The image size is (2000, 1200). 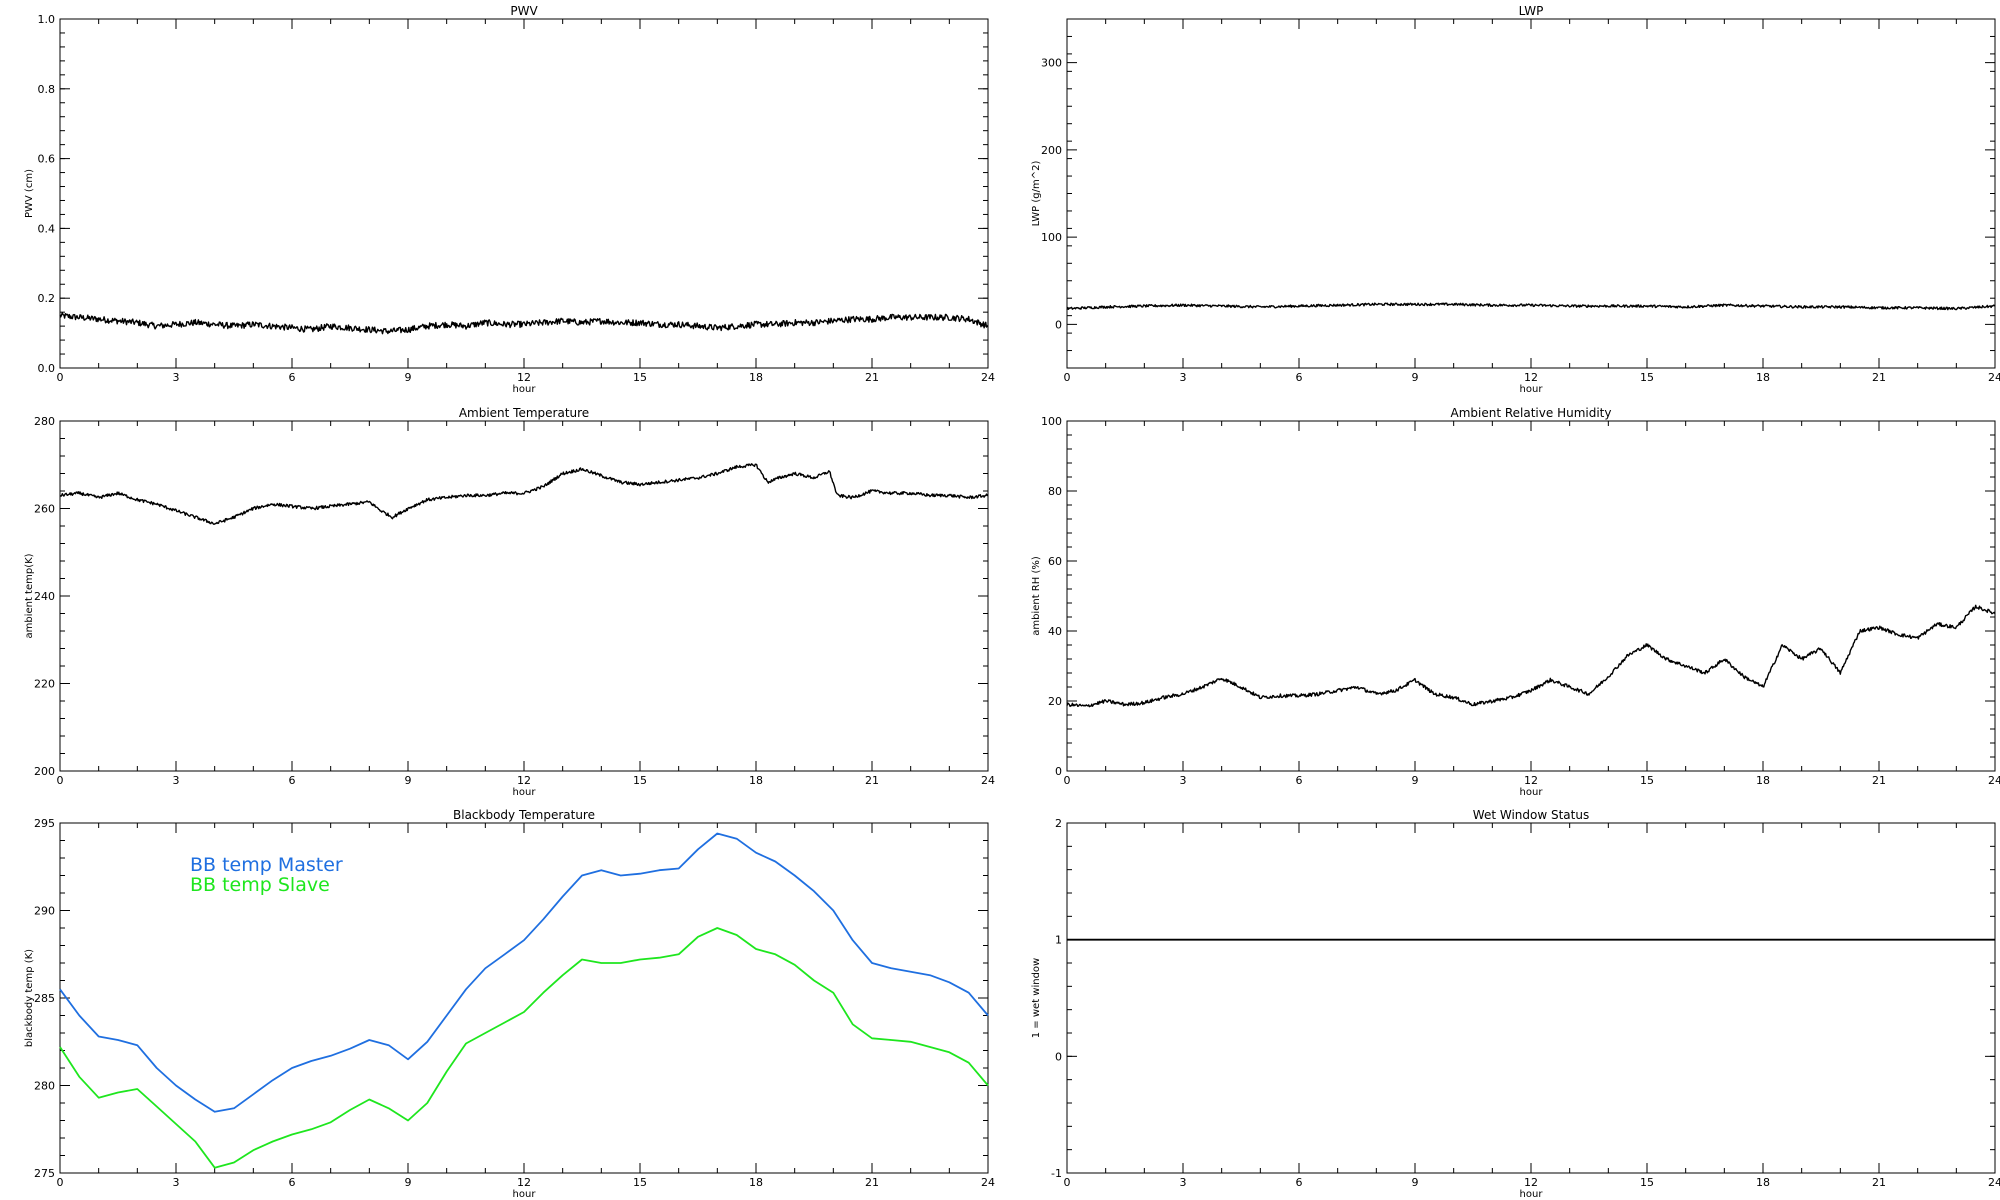 What do you see at coordinates (44, 998) in the screenshot?
I see `y-tick-label: 285` at bounding box center [44, 998].